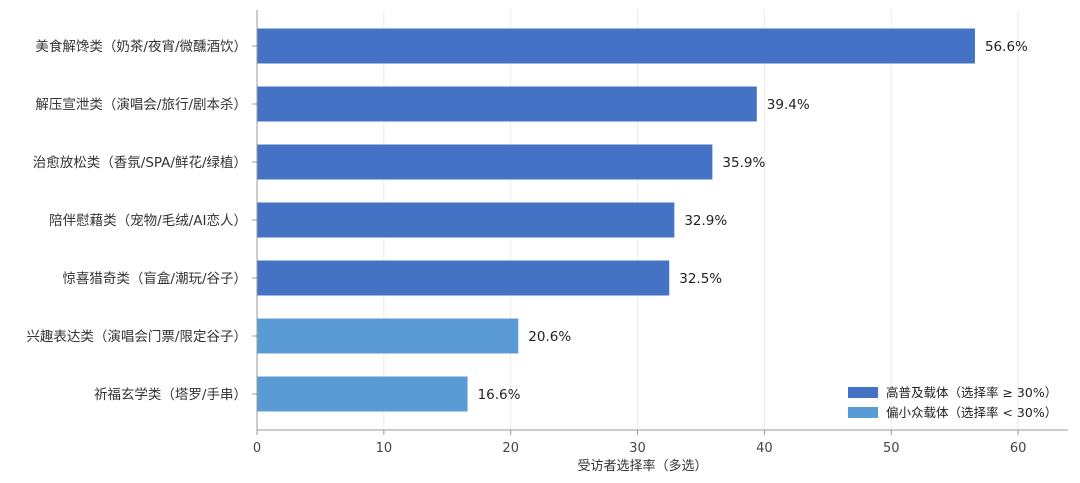 The image size is (1080, 483). What do you see at coordinates (705, 221) in the screenshot?
I see `value-label: 32.9%` at bounding box center [705, 221].